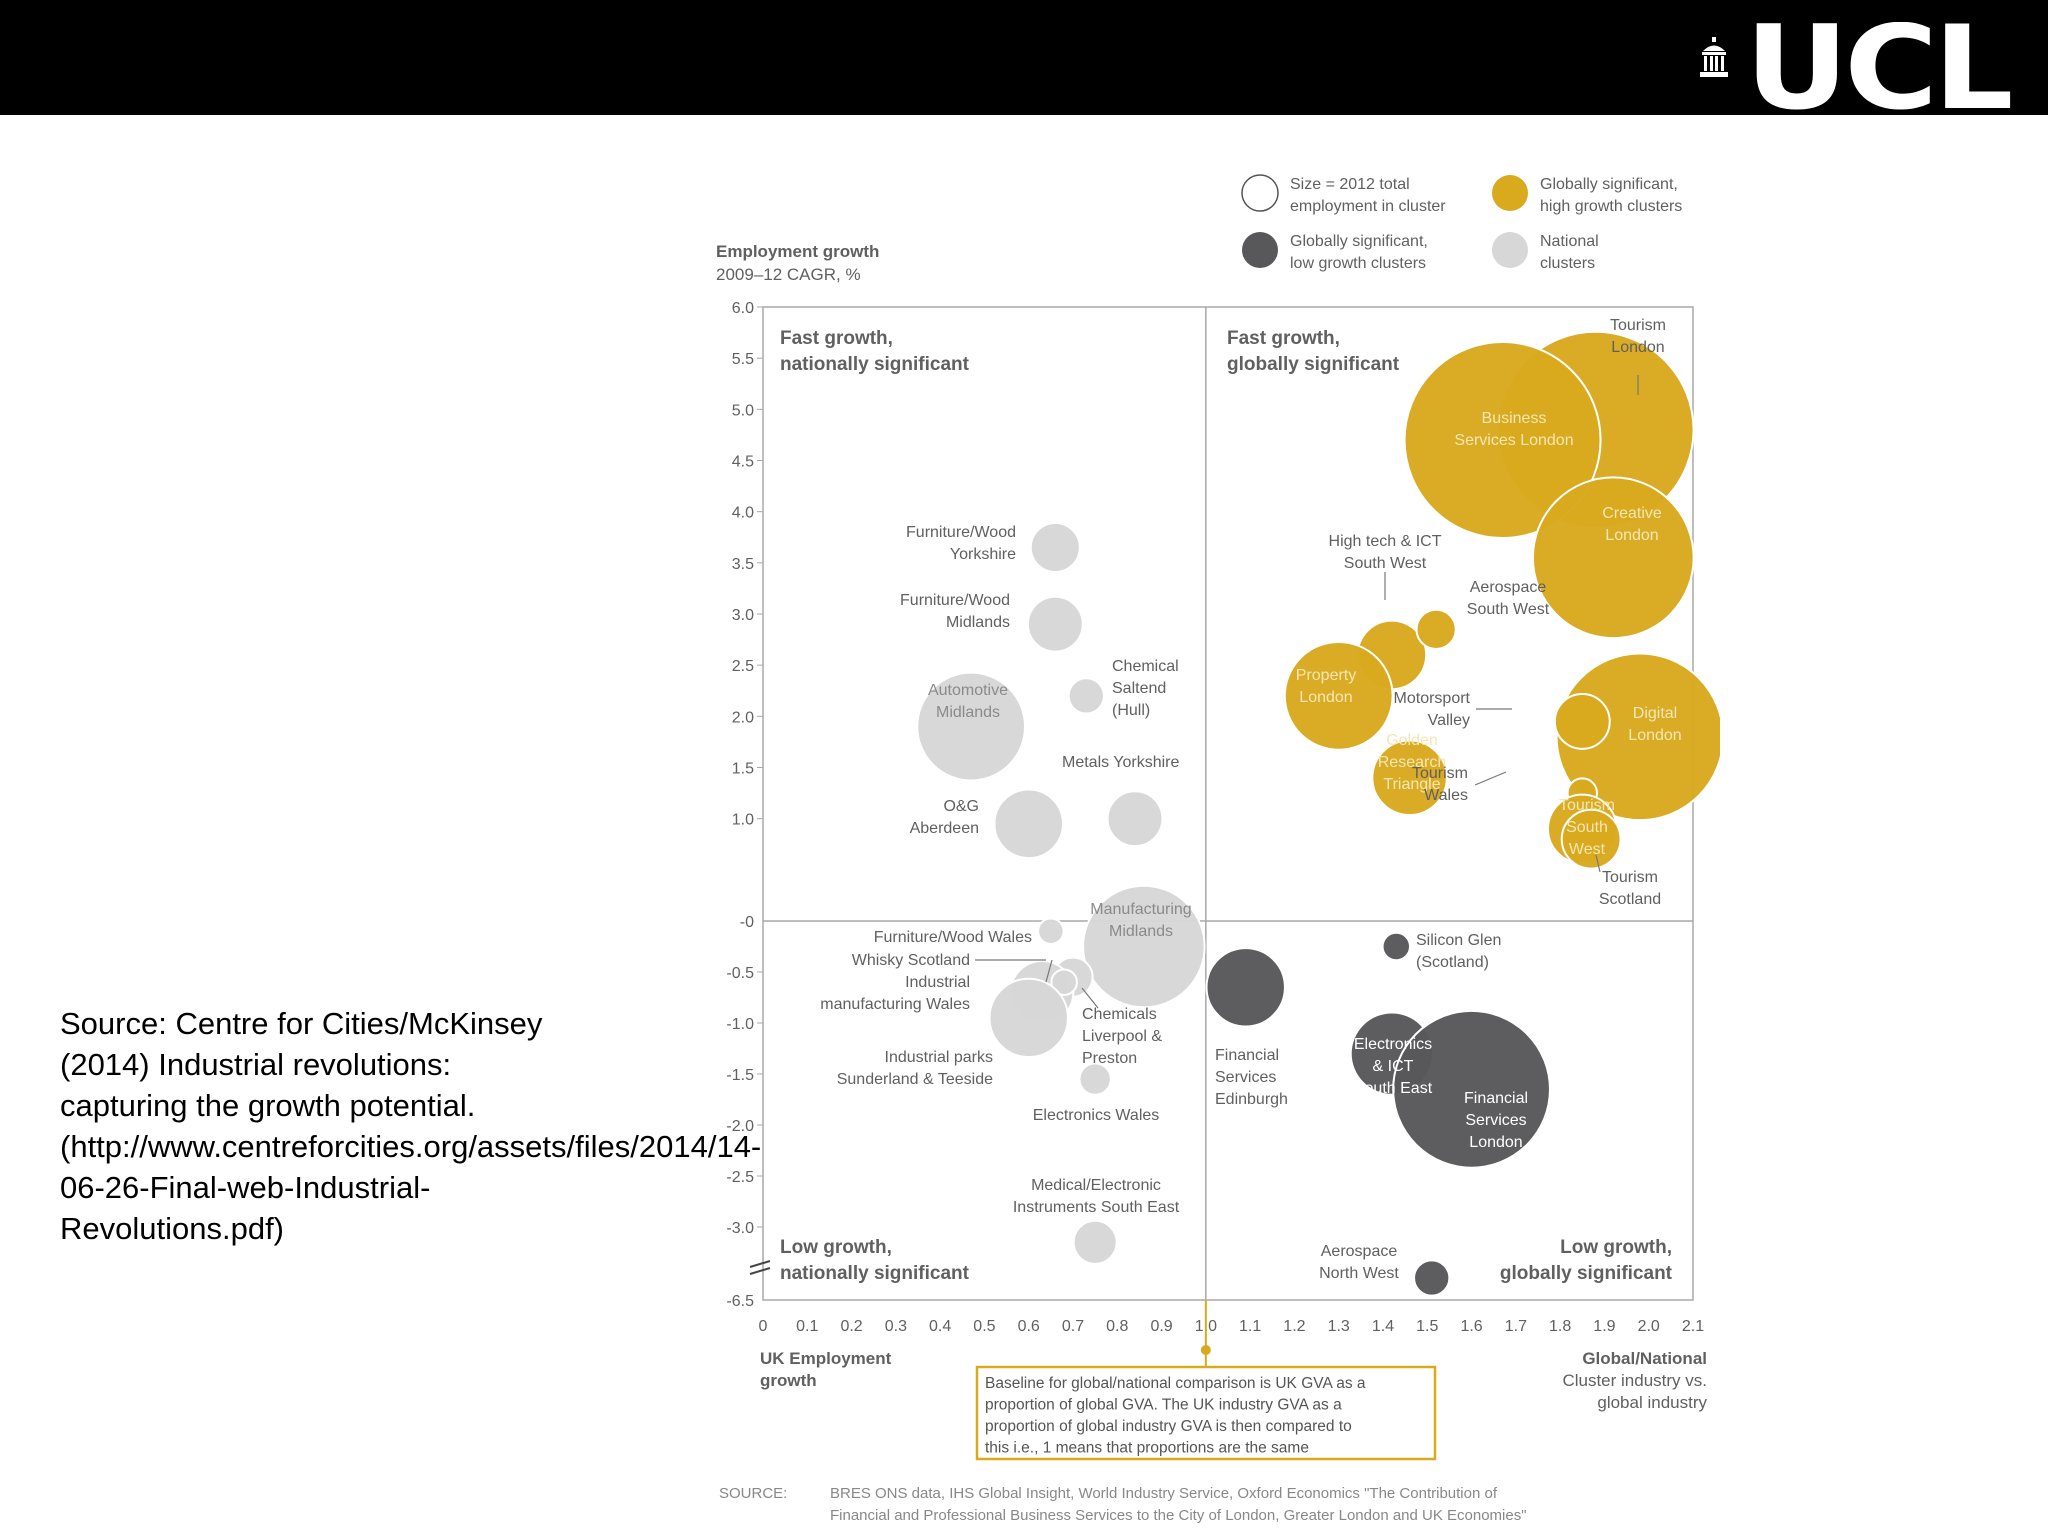 The width and height of the screenshot is (2048, 1536). Describe the element at coordinates (968, 690) in the screenshot. I see `bubble-label: Automotive` at that location.